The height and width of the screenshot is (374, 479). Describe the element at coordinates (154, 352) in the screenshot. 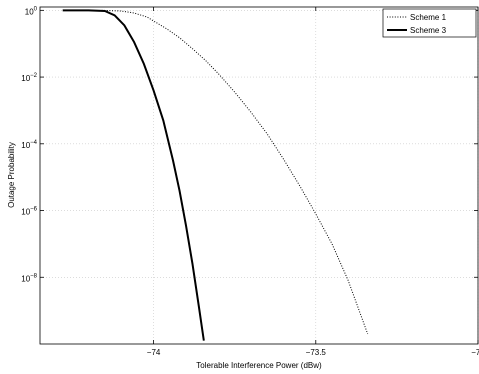

I see `x-tick-label: −74` at that location.